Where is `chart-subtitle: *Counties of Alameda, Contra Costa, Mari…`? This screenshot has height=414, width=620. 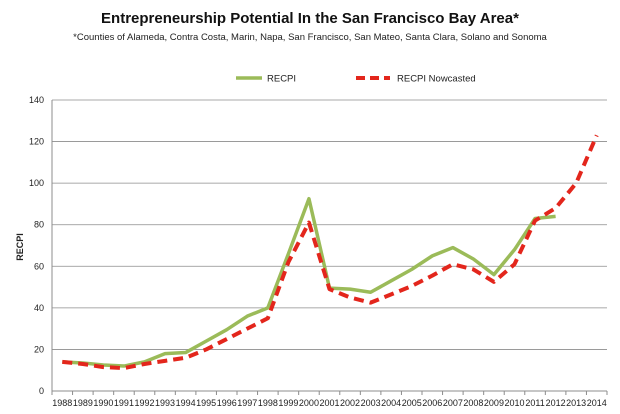 chart-subtitle: *Counties of Alameda, Contra Costa, Mari… is located at coordinates (310, 37).